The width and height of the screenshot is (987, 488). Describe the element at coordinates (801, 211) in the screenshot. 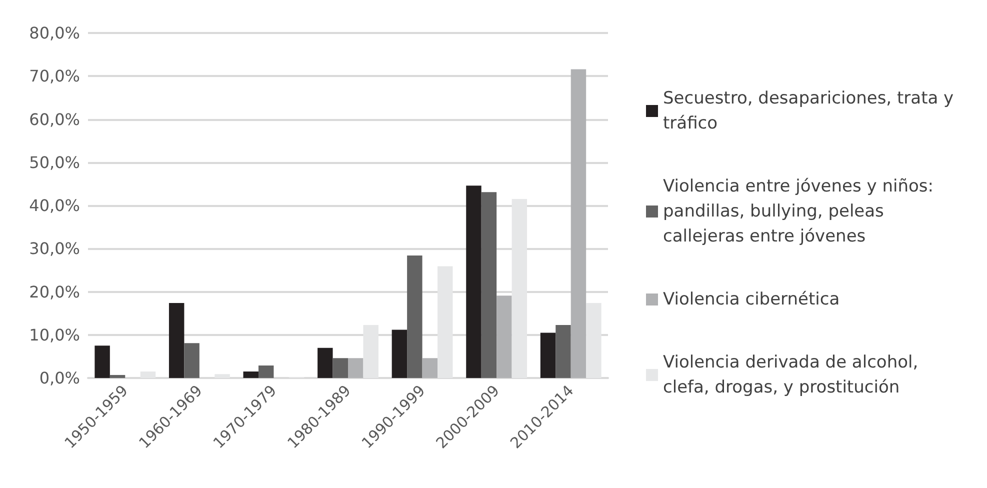

I see `legend-label: Violencia entre jóvenes y niños: pandillas, bullying, peleas callejeras entre jóvenes` at that location.